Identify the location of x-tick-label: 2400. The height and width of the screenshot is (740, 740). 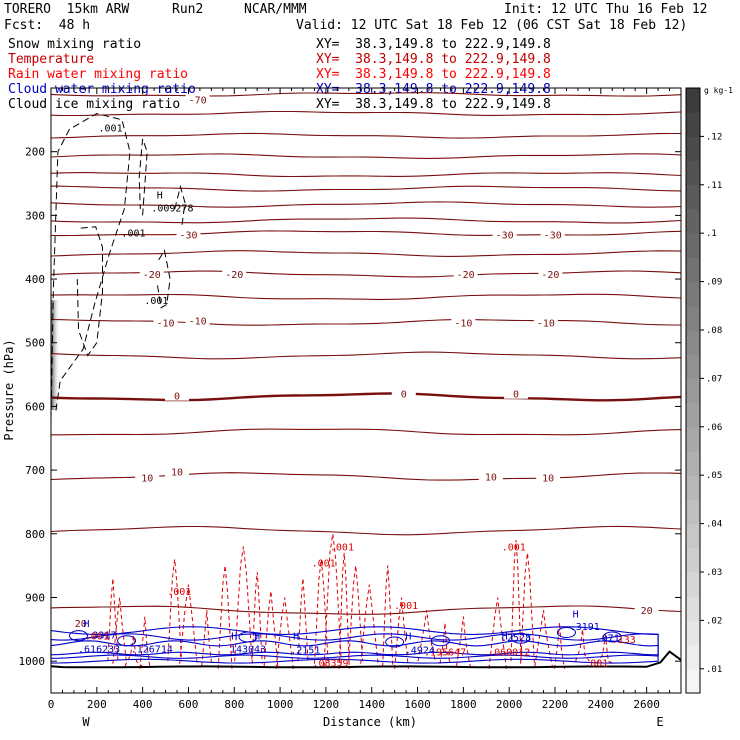
(601, 704).